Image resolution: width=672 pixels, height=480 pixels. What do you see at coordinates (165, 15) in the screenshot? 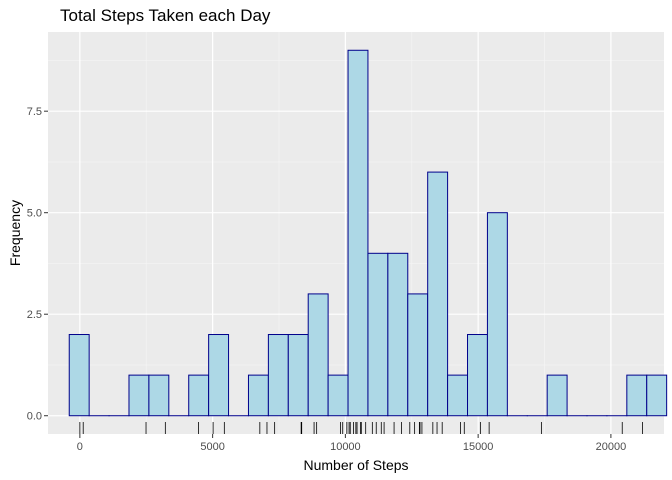
I see `chart-title: Total Steps Taken each Day` at bounding box center [165, 15].